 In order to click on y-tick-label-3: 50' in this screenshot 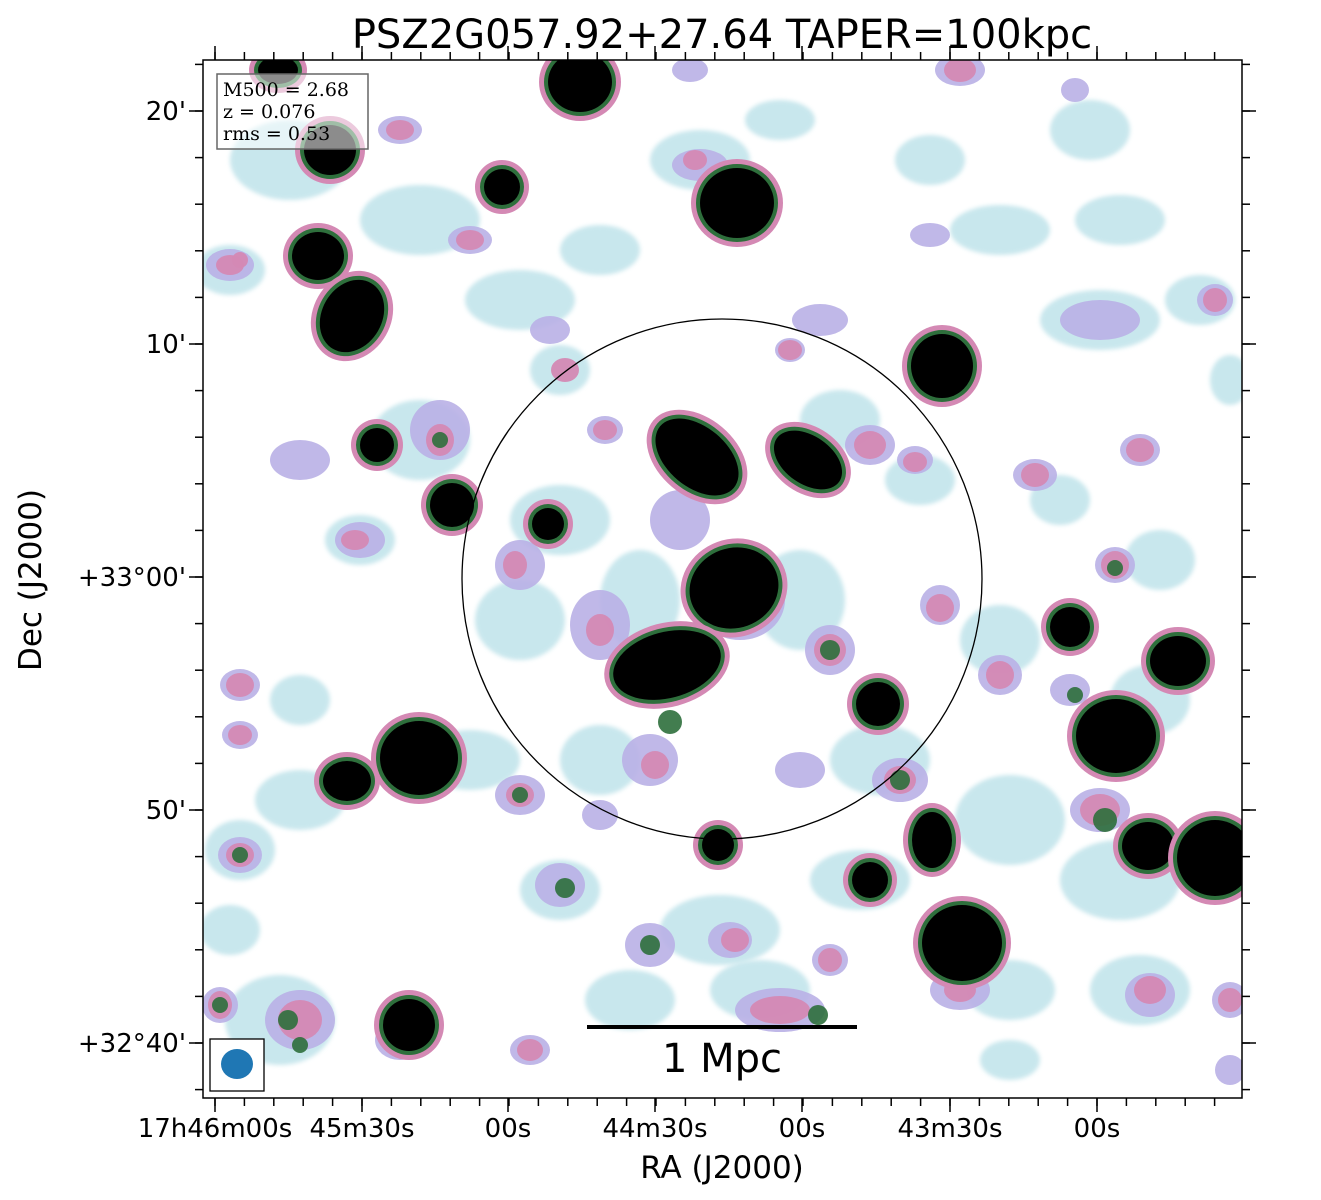, I will do `click(166, 811)`.